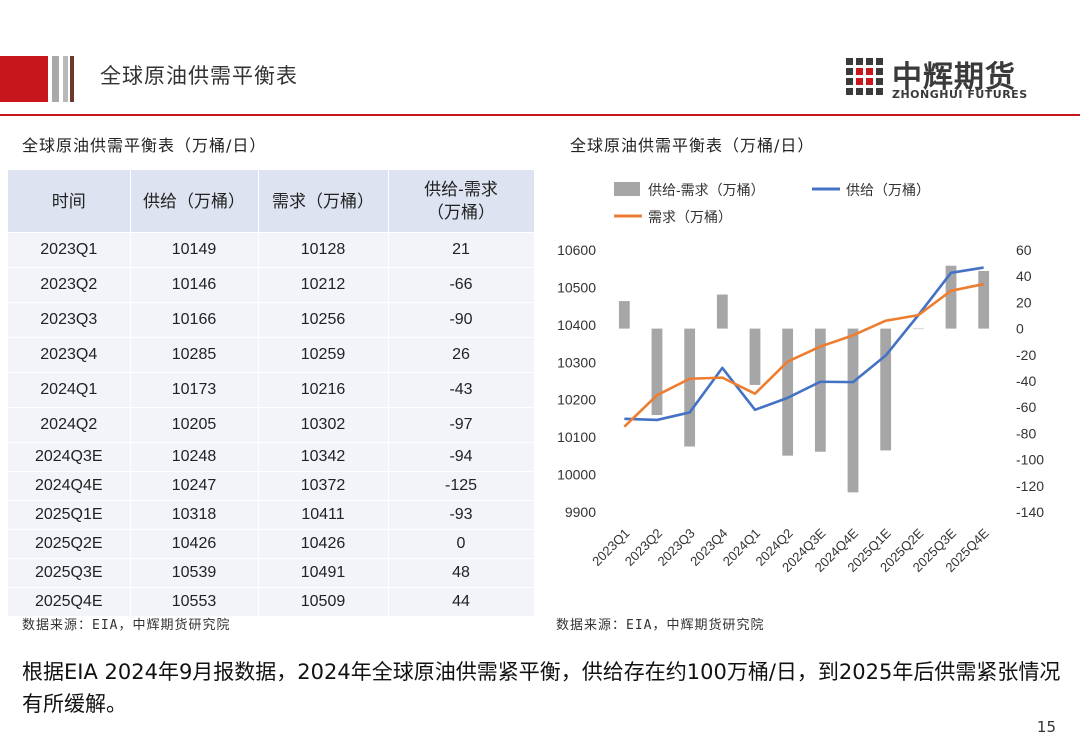 The height and width of the screenshot is (756, 1080). Describe the element at coordinates (323, 601) in the screenshot. I see `cell-demand: 10509` at that location.